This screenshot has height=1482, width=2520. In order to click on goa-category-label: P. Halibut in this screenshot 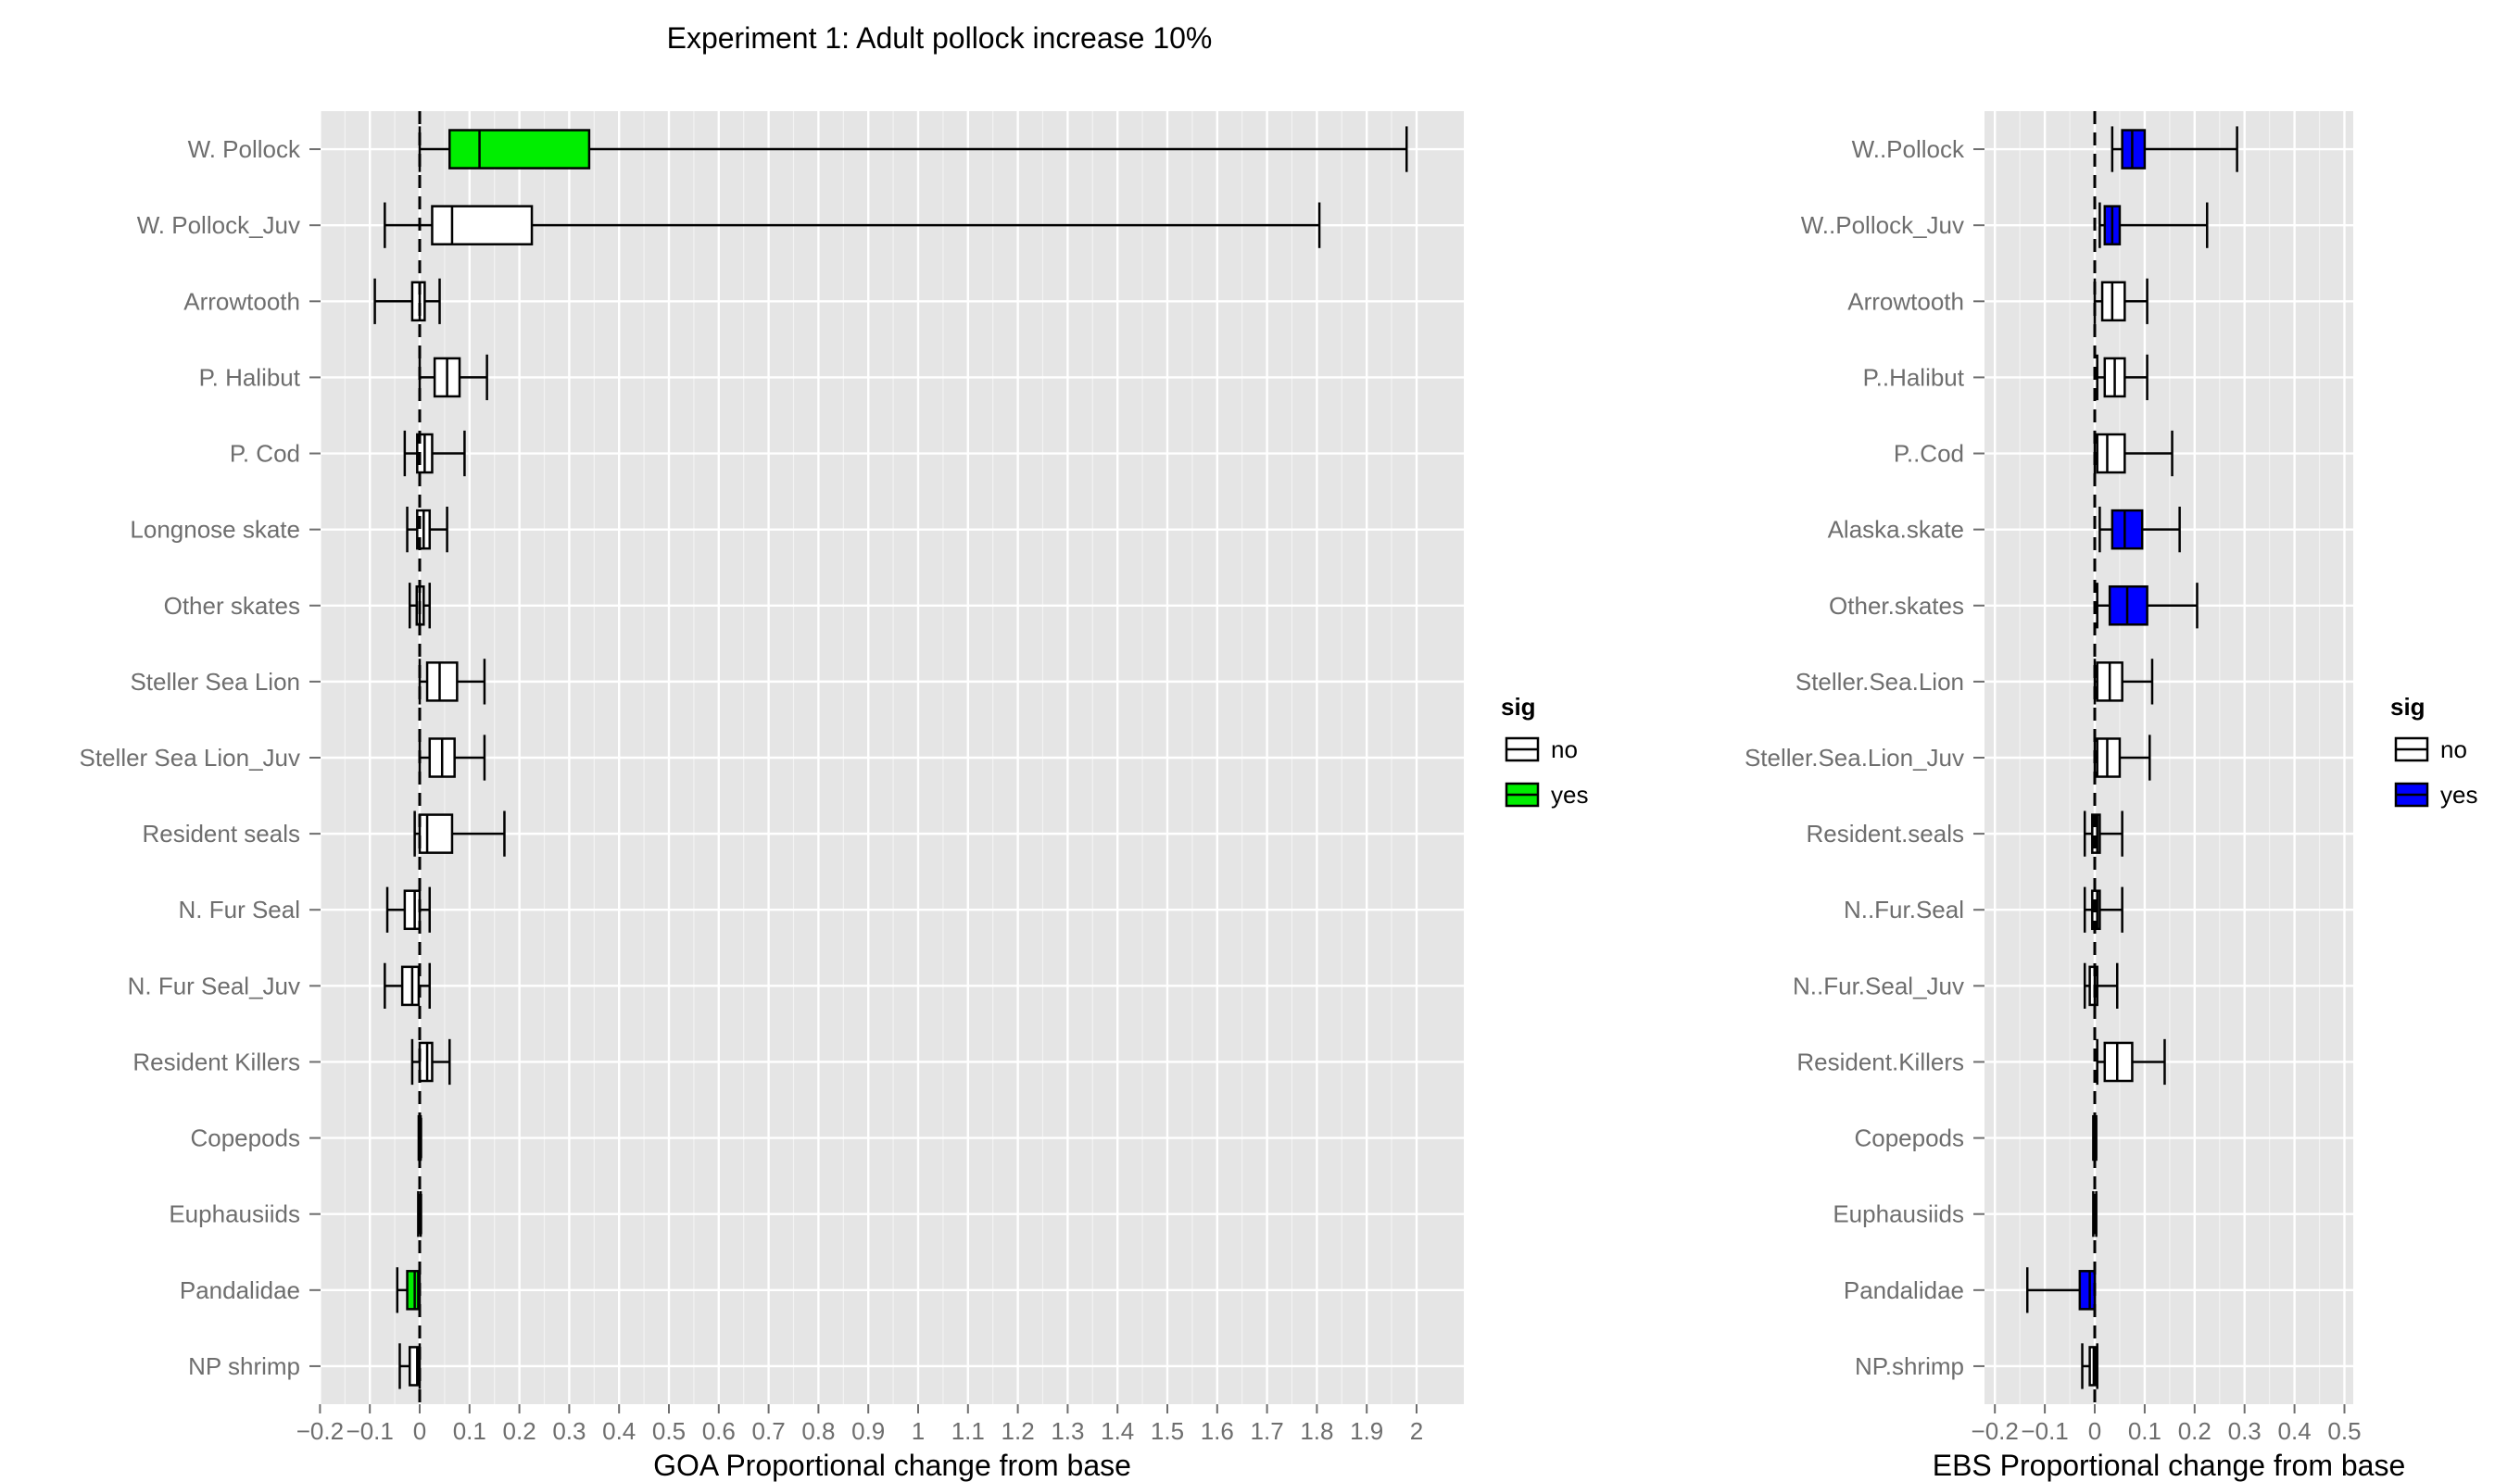, I will do `click(250, 377)`.